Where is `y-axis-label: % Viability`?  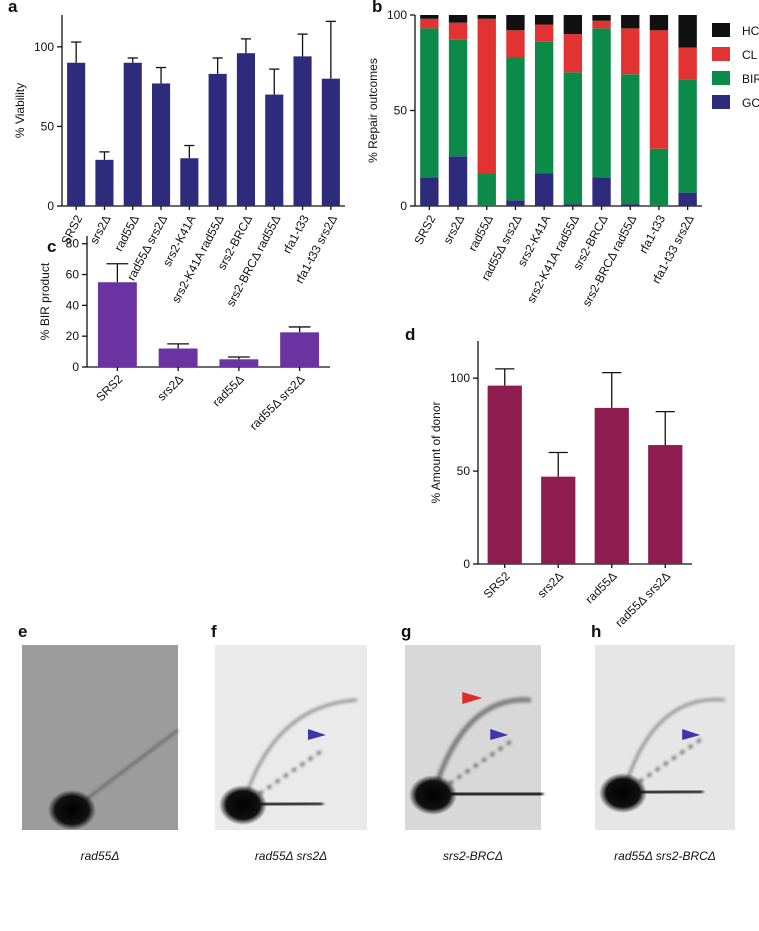
y-axis-label: % Viability is located at coordinates (20, 110).